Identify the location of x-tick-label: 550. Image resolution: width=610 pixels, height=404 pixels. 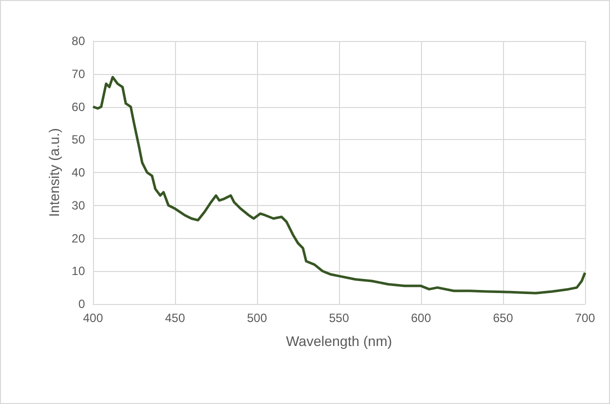
(339, 318).